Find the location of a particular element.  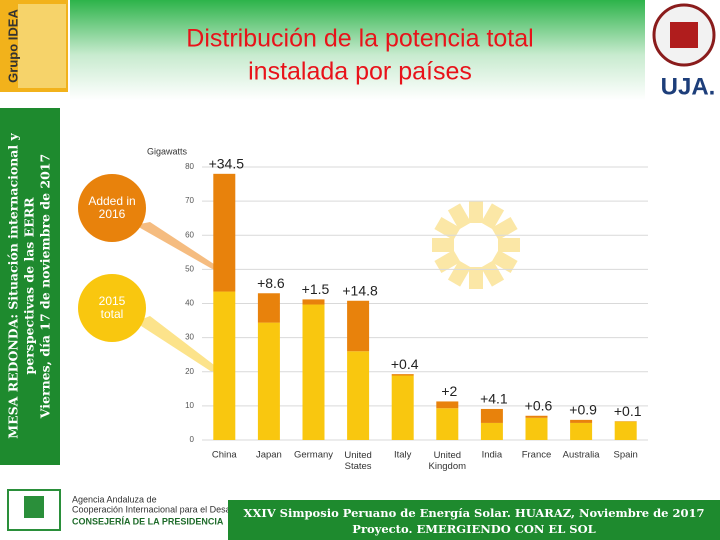

header-band is located at coordinates (357, 50).